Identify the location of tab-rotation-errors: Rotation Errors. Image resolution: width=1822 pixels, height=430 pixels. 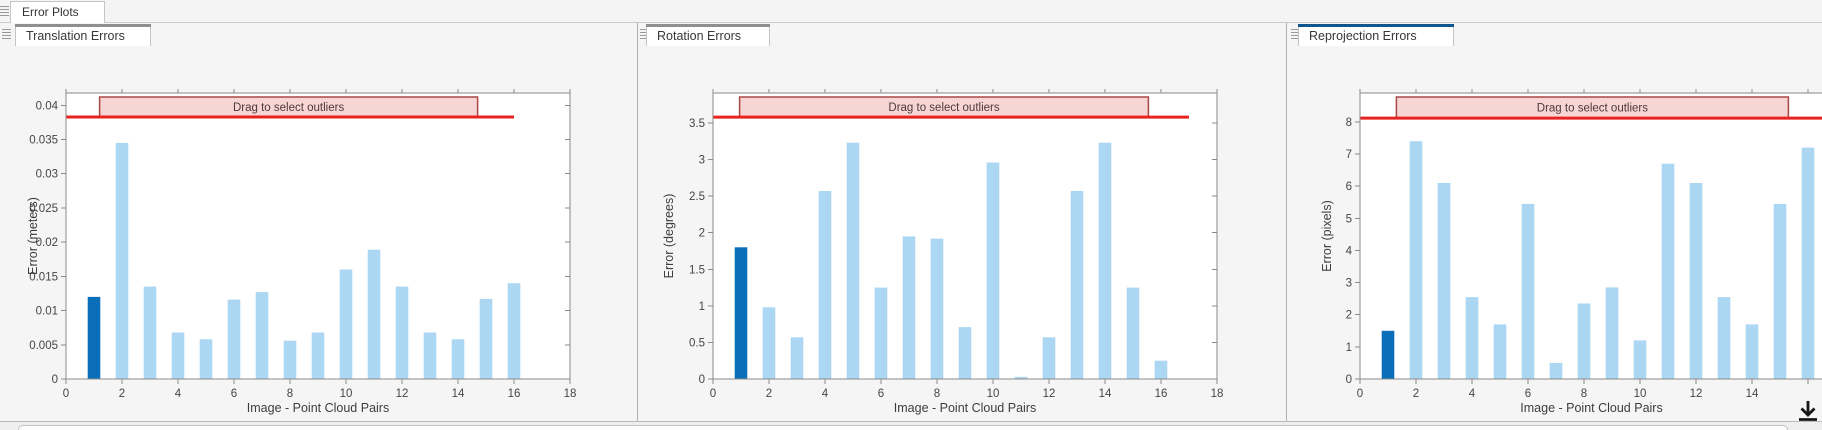
(708, 35).